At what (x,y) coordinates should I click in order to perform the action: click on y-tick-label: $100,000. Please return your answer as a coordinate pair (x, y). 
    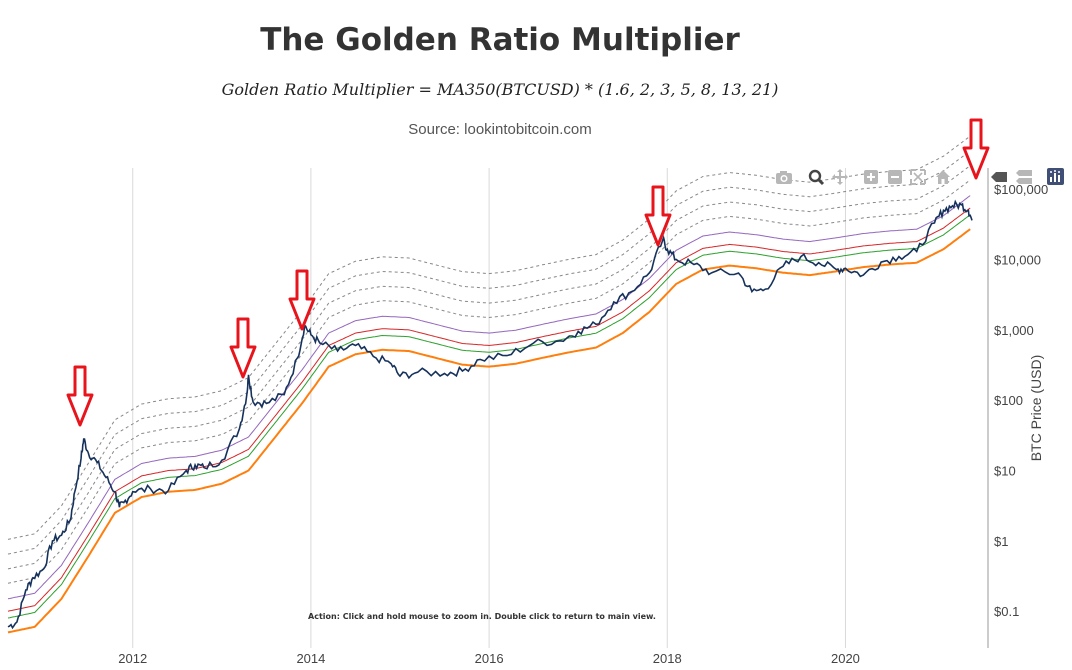
    Looking at the image, I should click on (1021, 189).